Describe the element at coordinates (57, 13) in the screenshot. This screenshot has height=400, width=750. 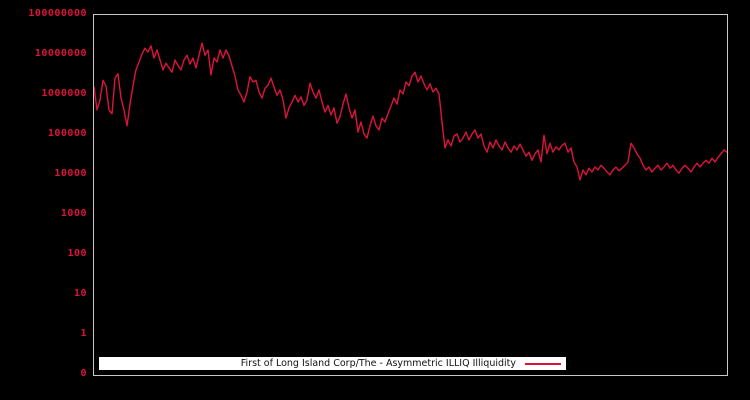
I see `y-axis-tick-label: 100000000` at that location.